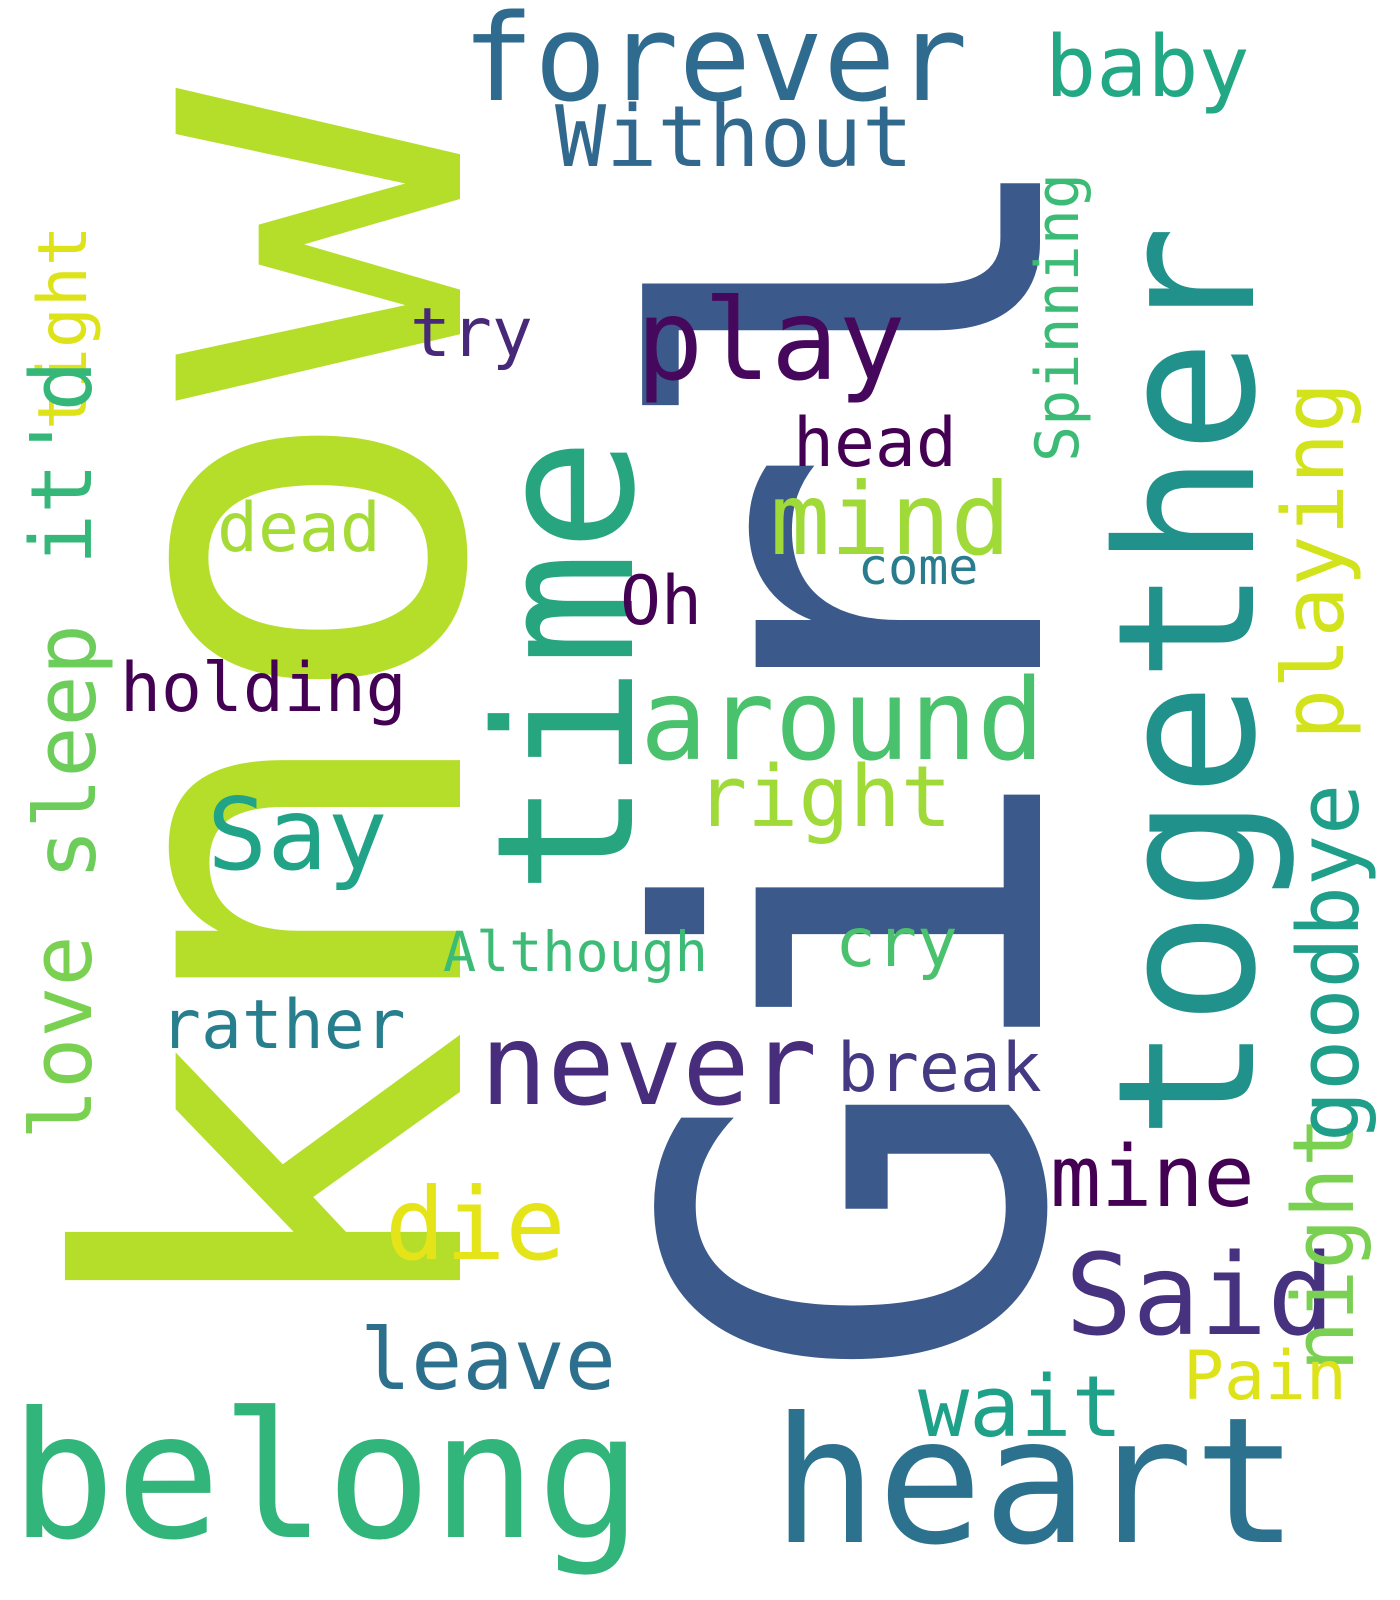 This screenshot has width=1400, height=1600. Describe the element at coordinates (918, 567) in the screenshot. I see `word-come: come` at that location.